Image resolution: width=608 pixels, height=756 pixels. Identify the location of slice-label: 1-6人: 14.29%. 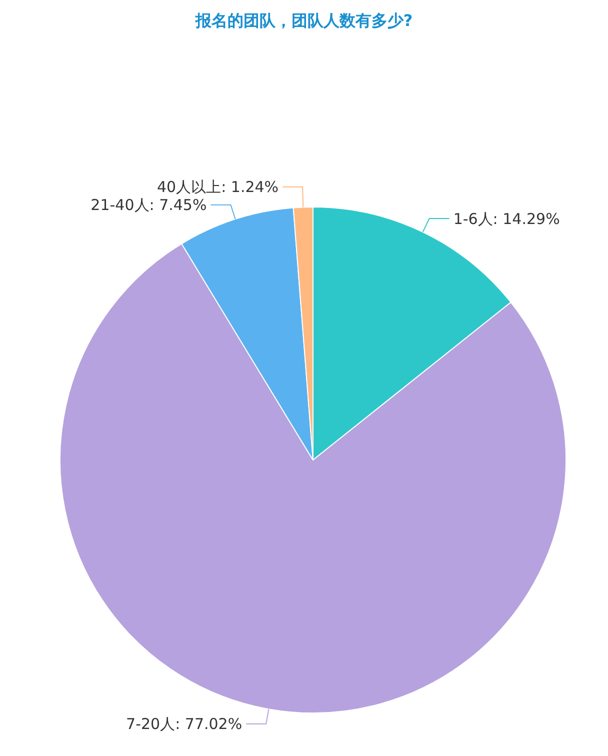
(506, 219).